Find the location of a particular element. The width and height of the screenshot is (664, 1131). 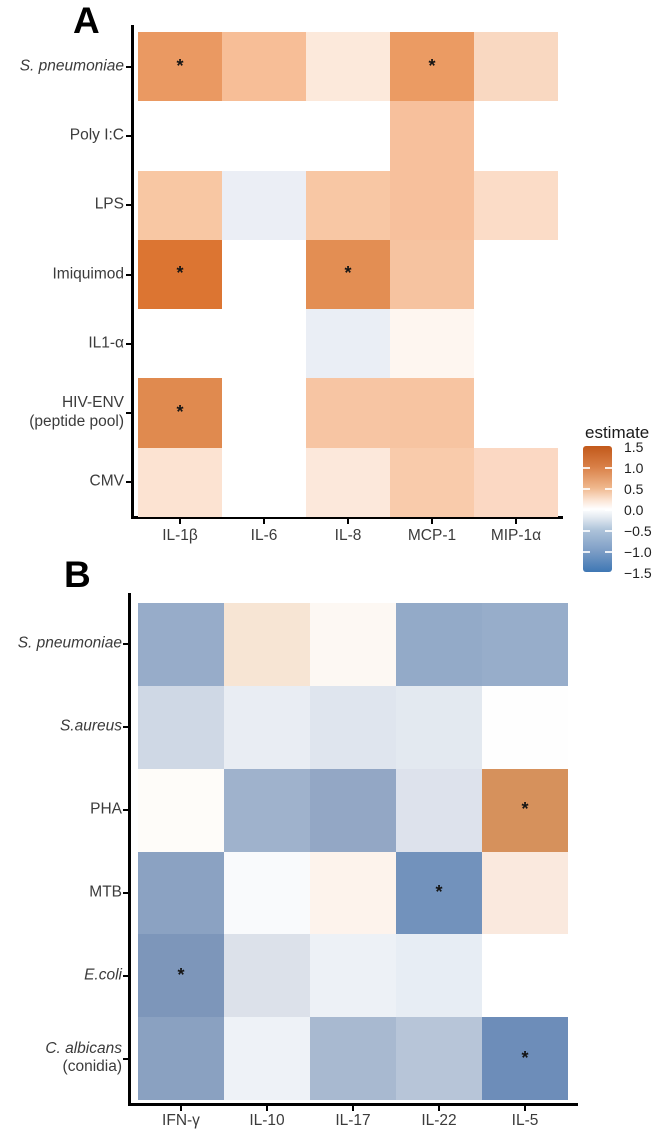

row-label: PHA is located at coordinates (106, 810).